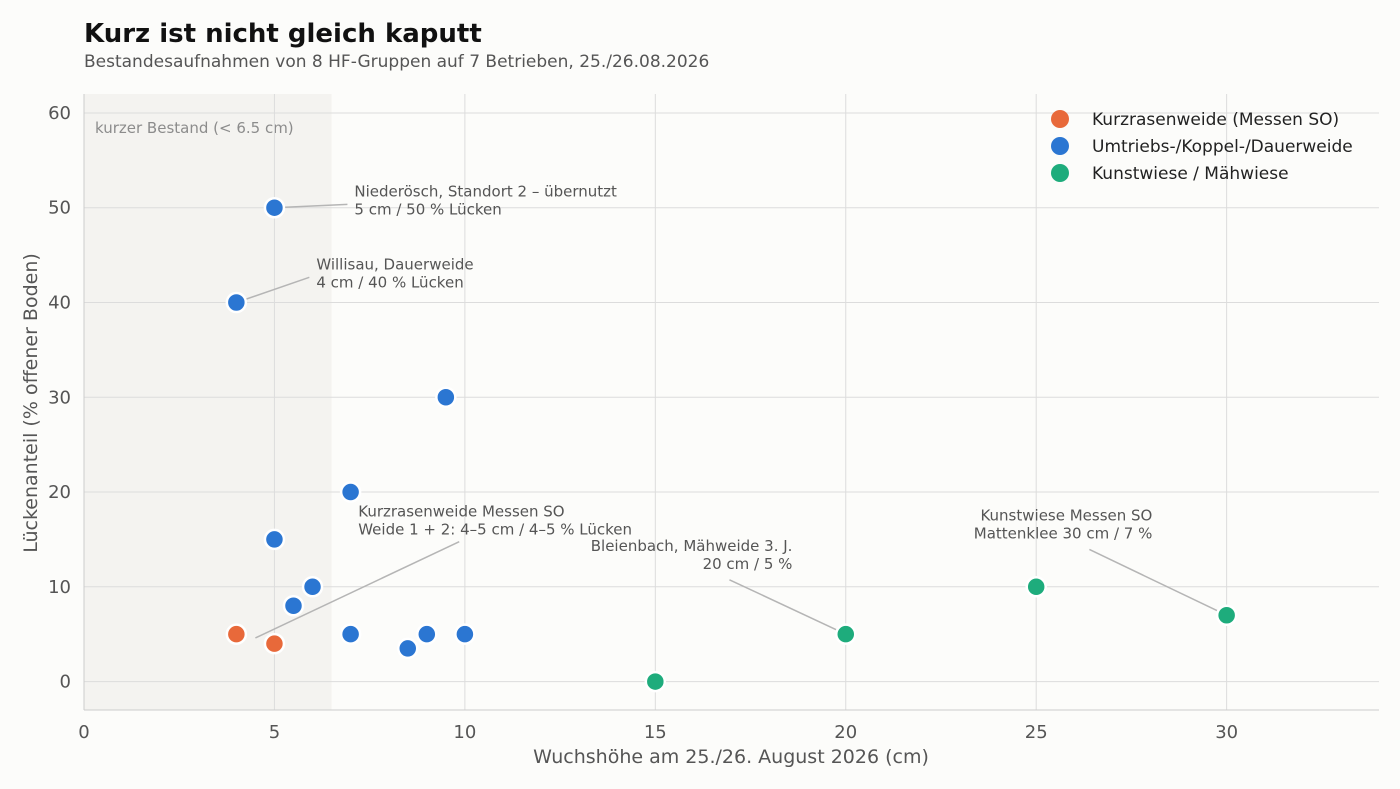 Image resolution: width=1400 pixels, height=789 pixels. I want to click on short-stand-region, so click(208, 402).